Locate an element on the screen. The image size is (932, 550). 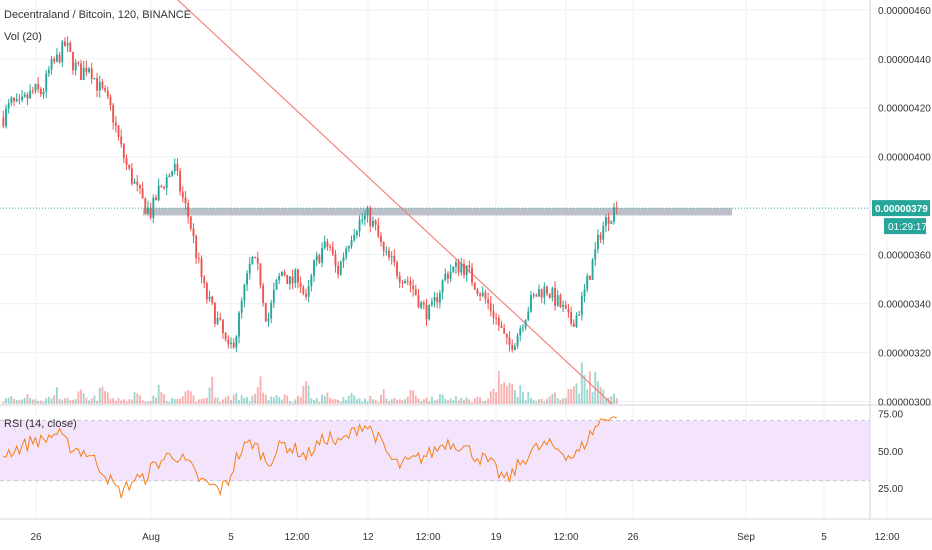
price-tick-label: 0.00000400 is located at coordinates (904, 158).